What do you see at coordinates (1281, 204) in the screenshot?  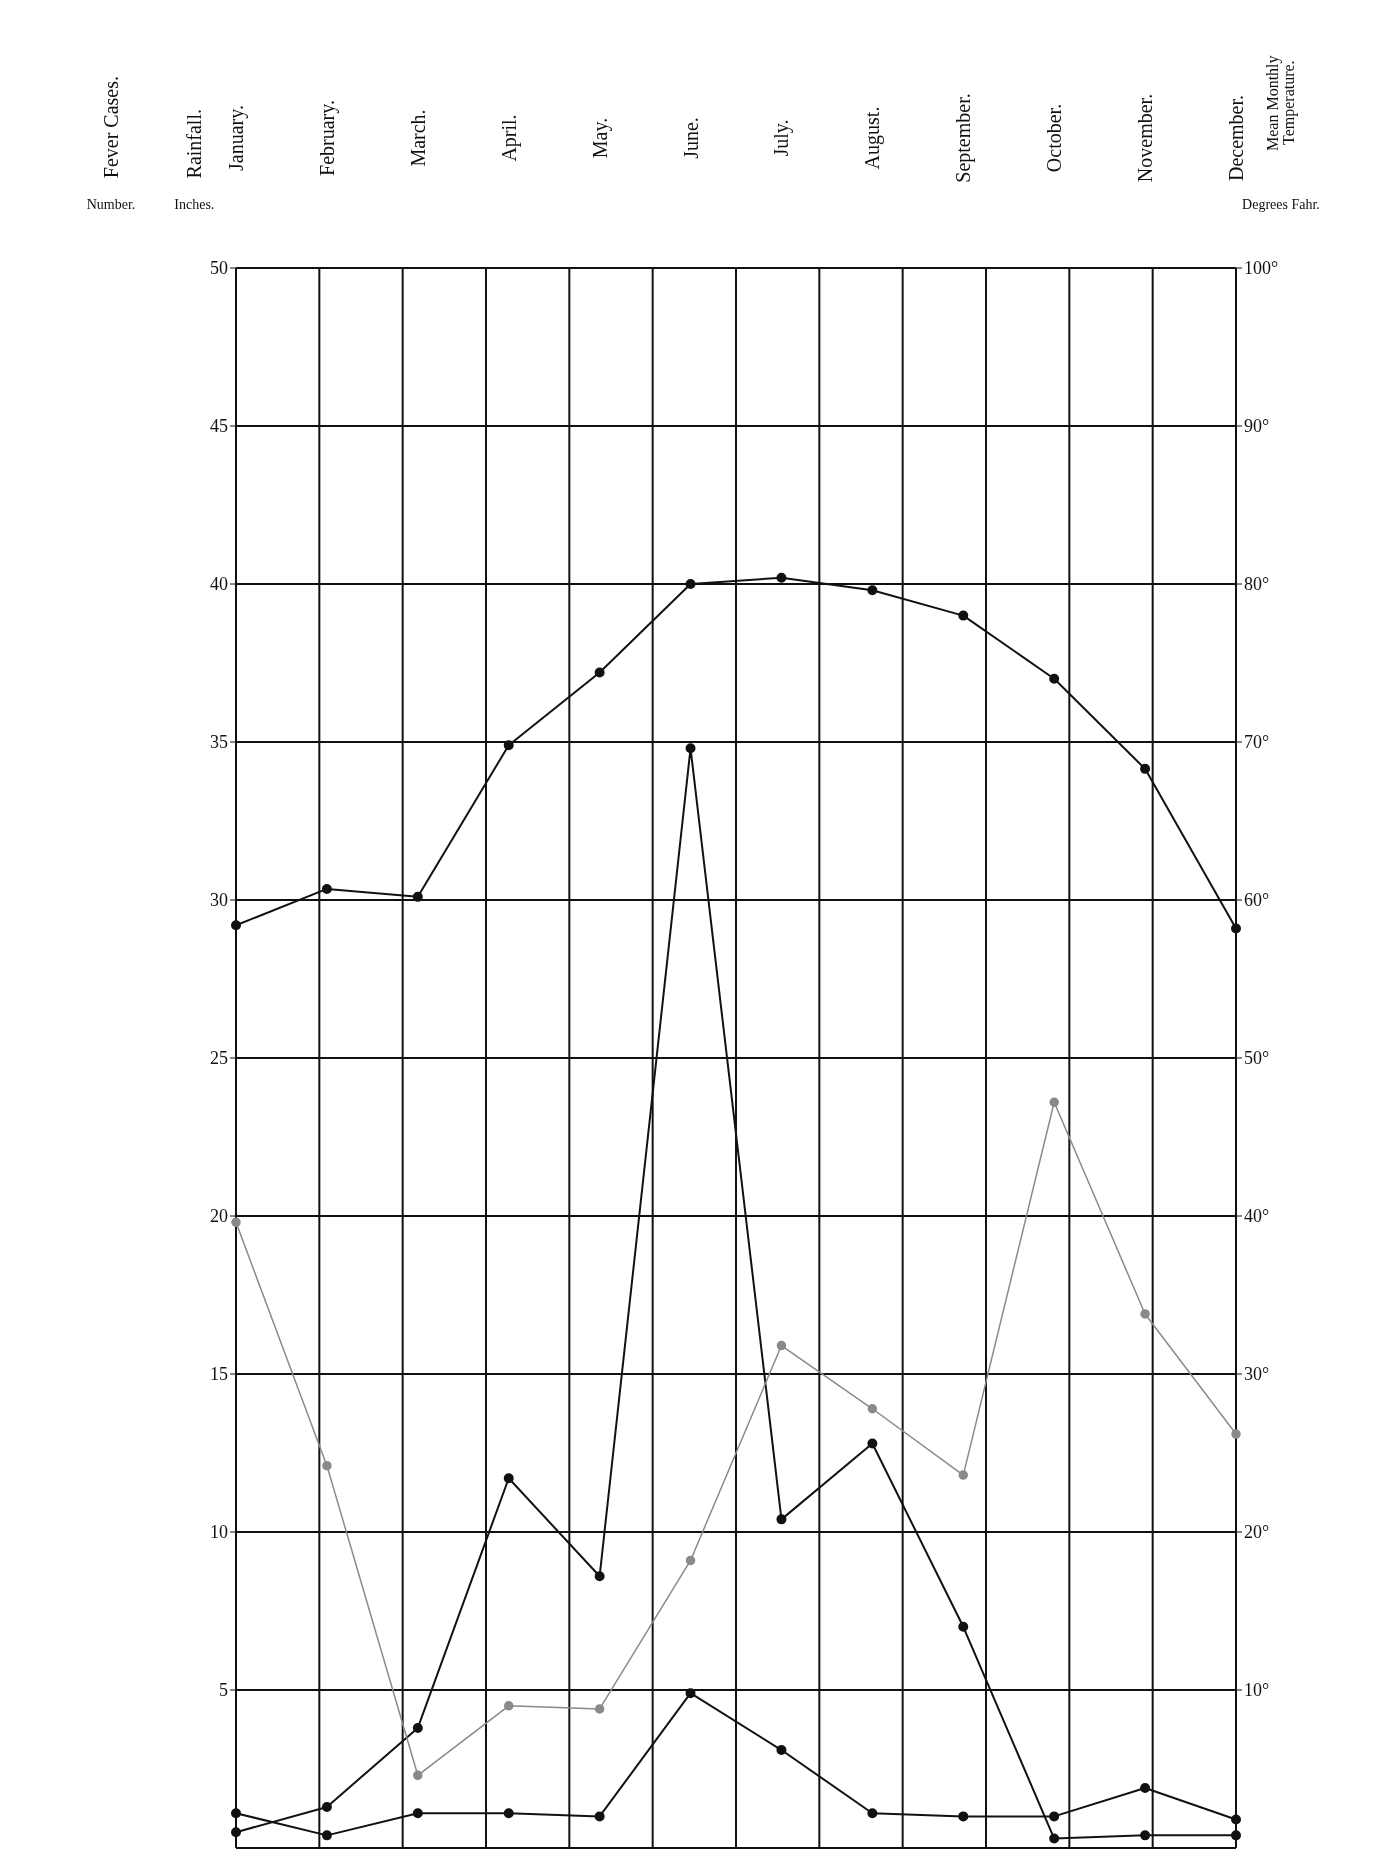 I see `text: Degrees Fahr.` at bounding box center [1281, 204].